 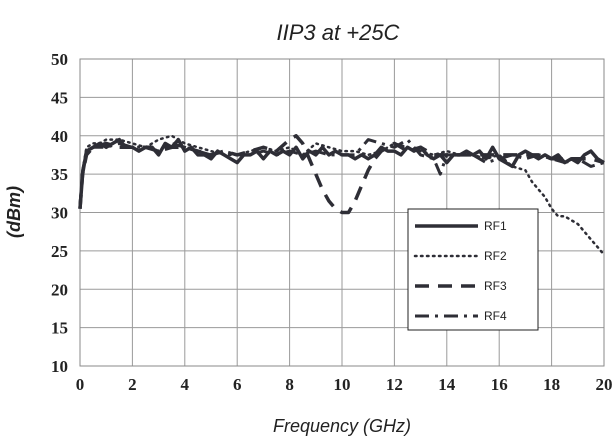 What do you see at coordinates (59, 174) in the screenshot?
I see `y-tick-label: 35` at bounding box center [59, 174].